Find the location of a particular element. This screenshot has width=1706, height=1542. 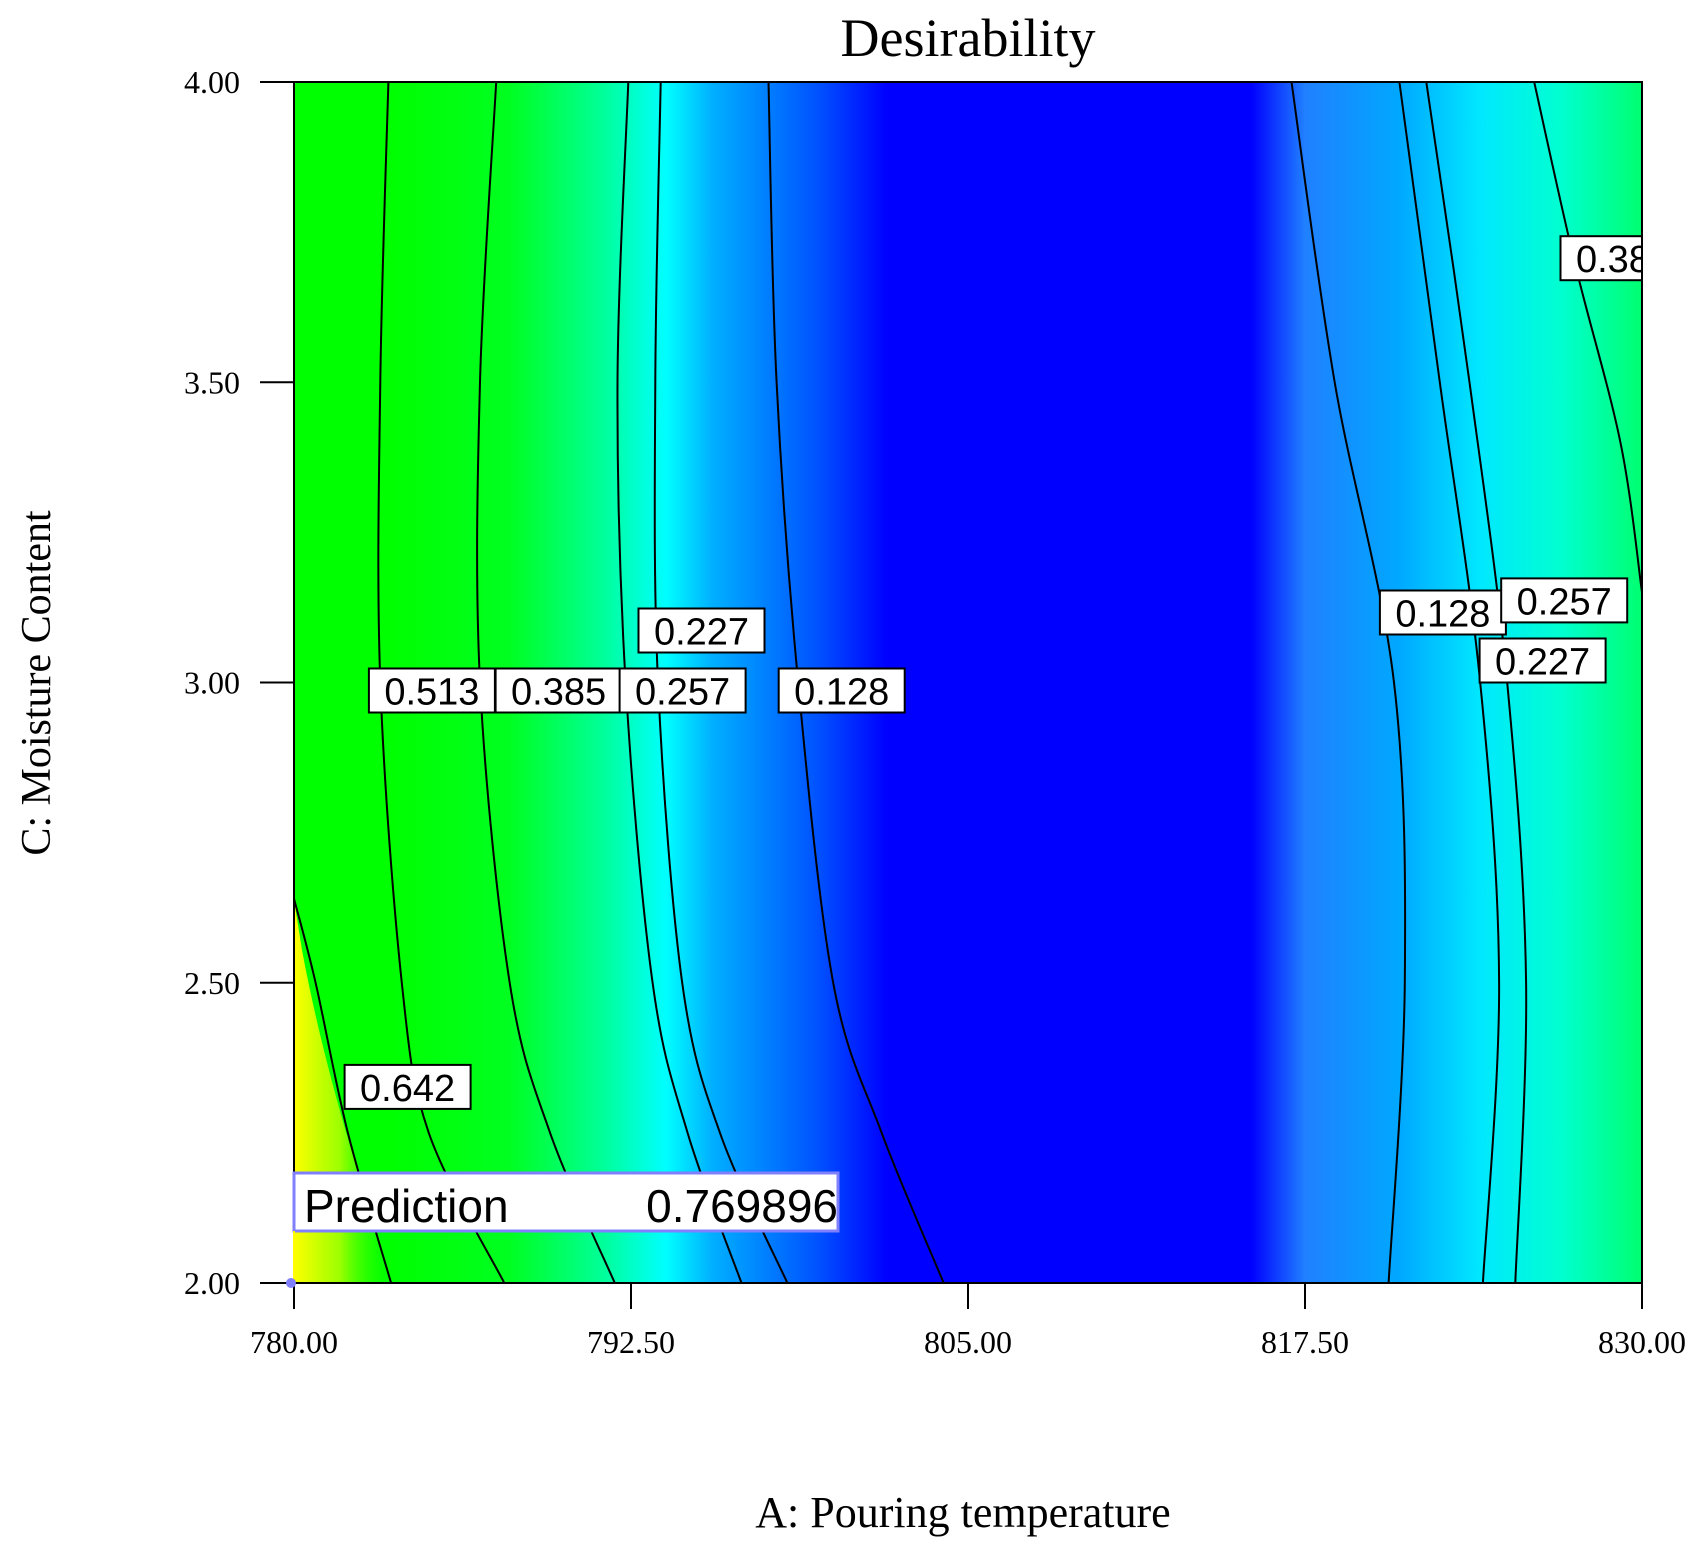

chart-title: Desirability is located at coordinates (968, 38).